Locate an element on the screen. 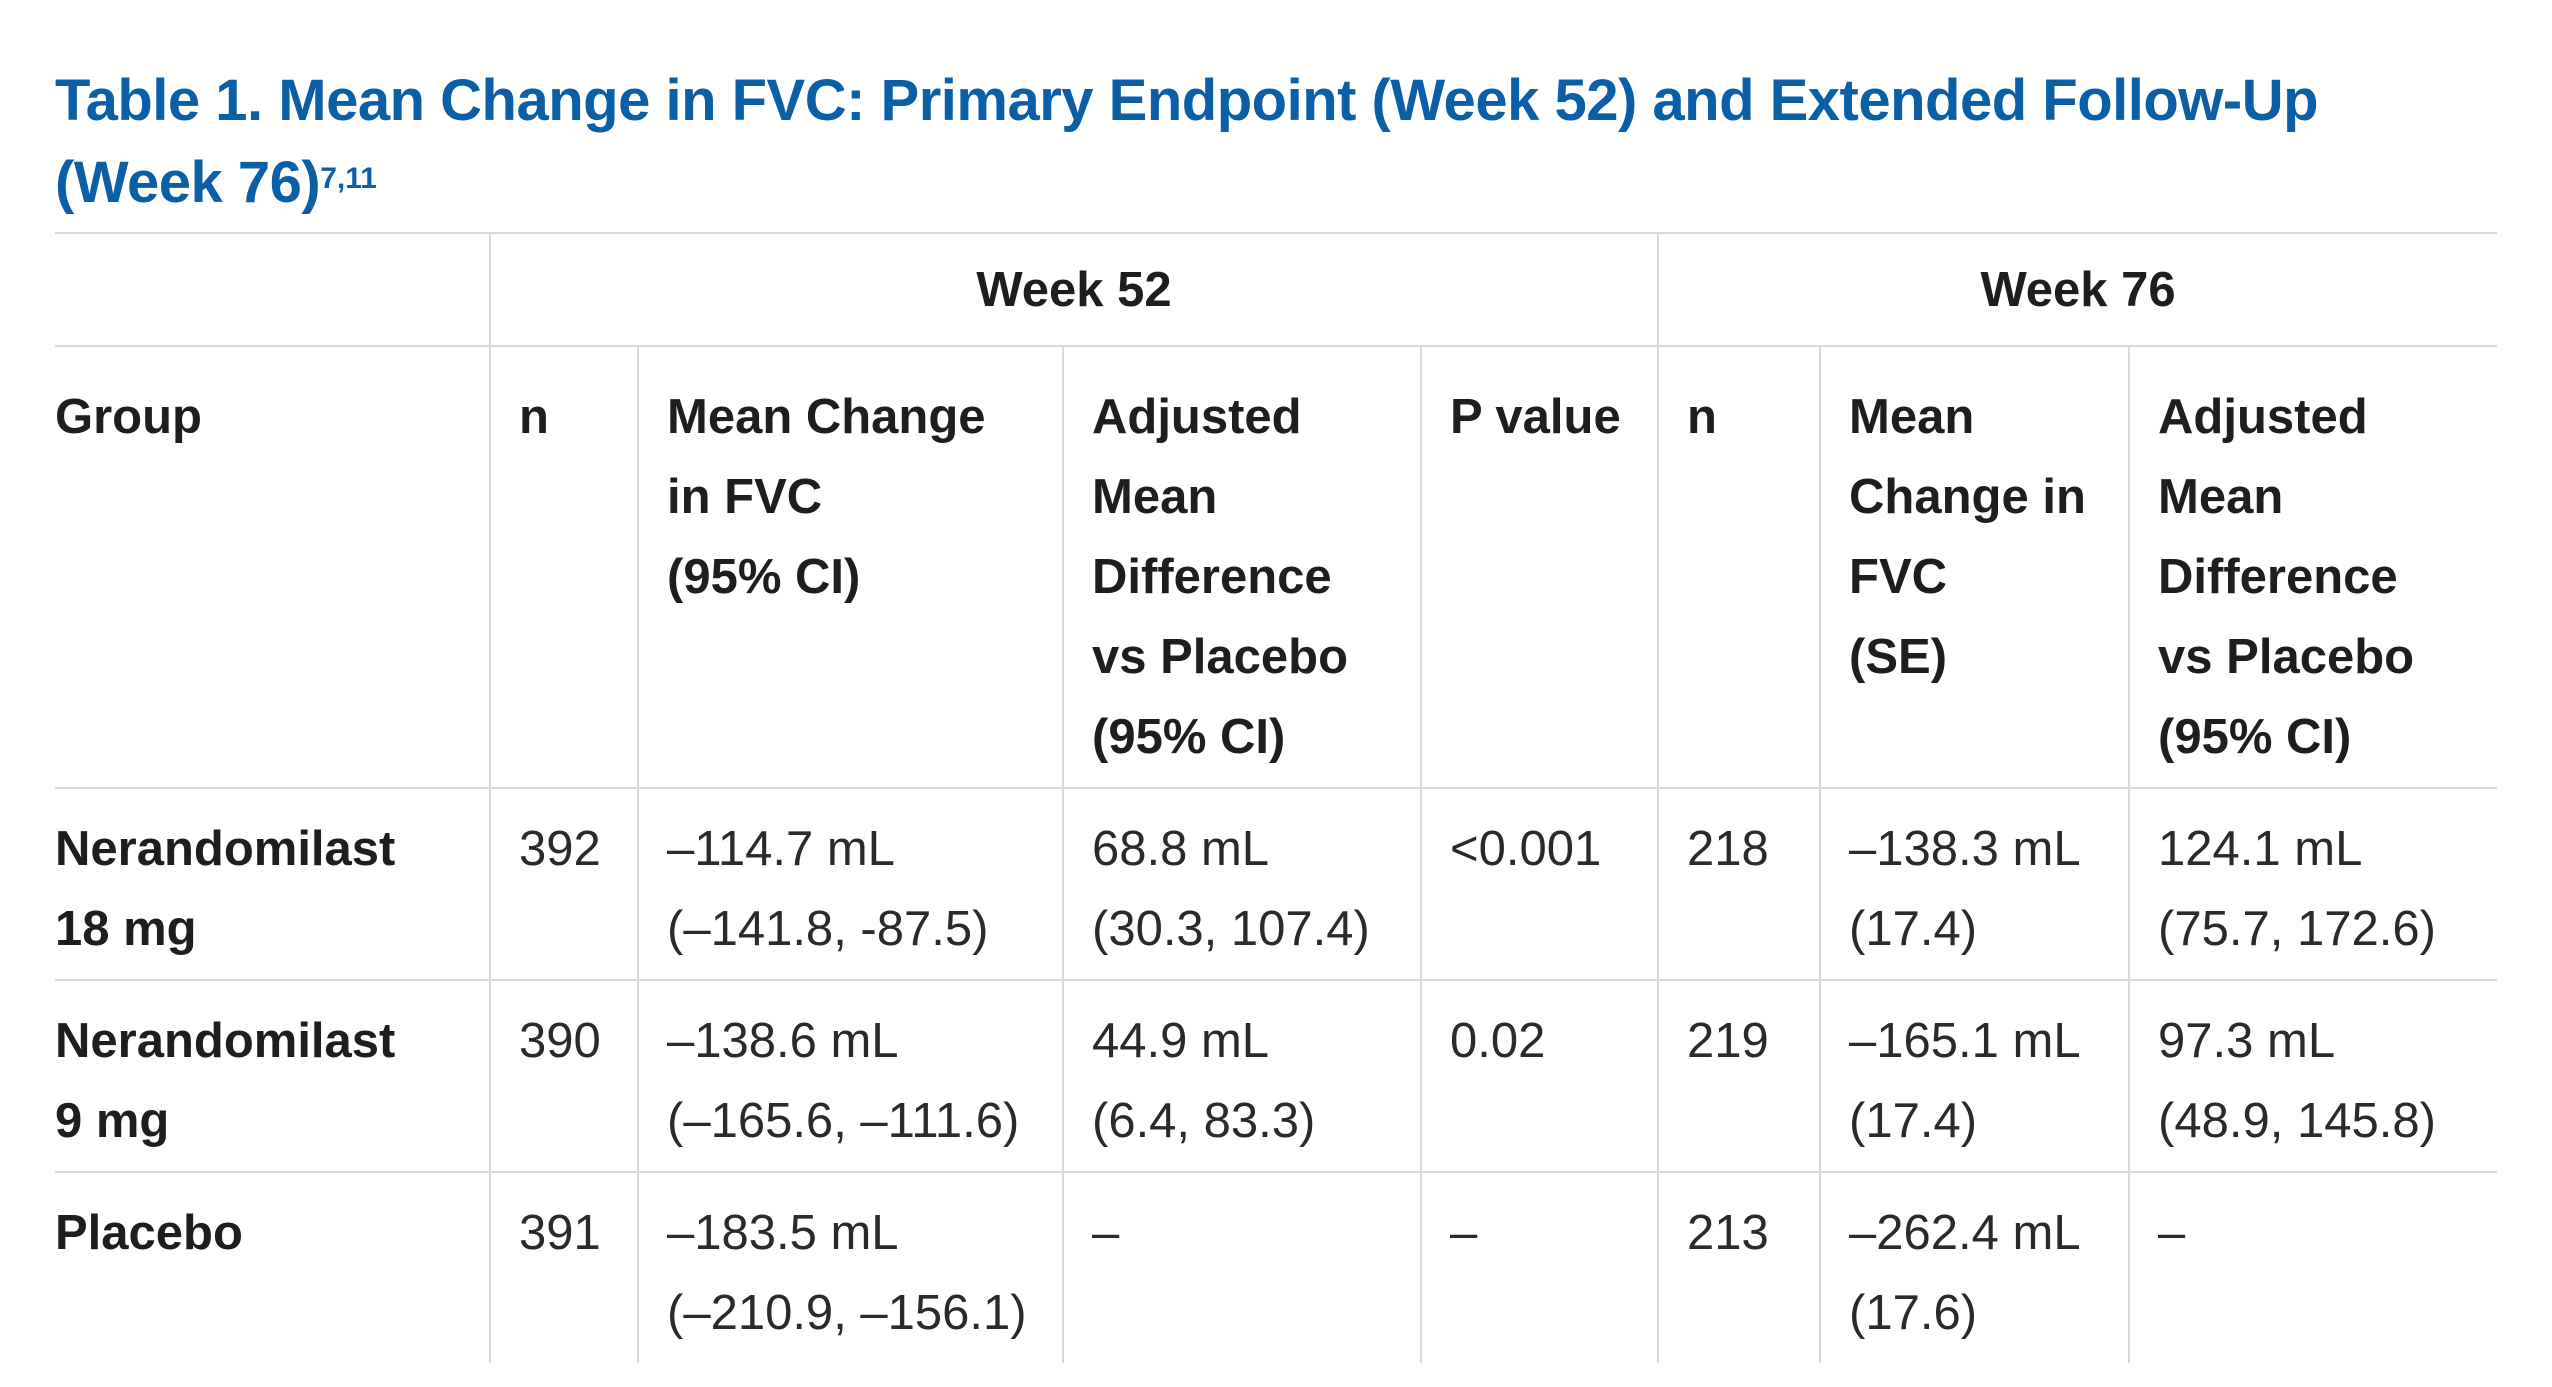  span-header-week52: Week 52 is located at coordinates (1073, 290).